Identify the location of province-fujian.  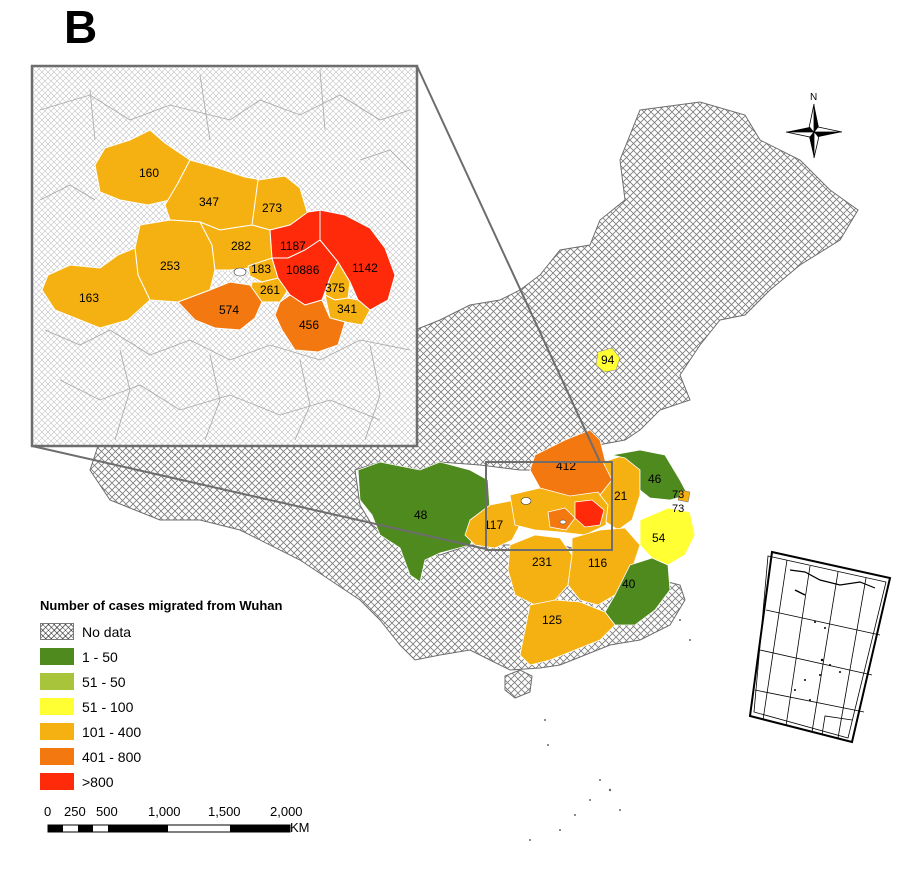
(637, 591).